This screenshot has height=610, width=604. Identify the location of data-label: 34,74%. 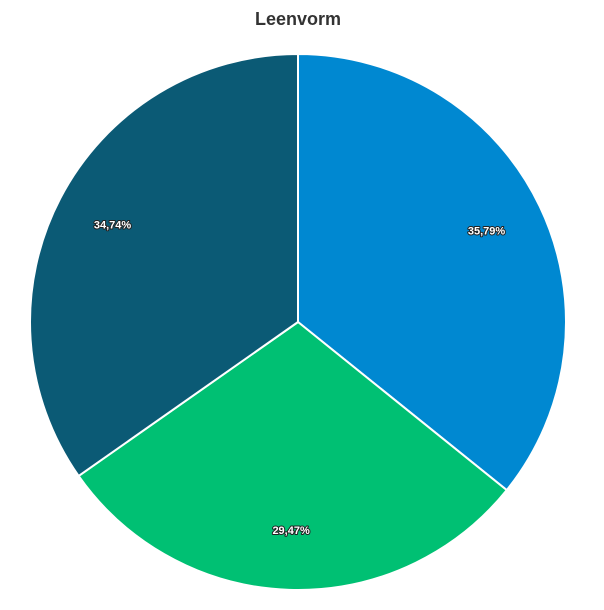
(113, 225).